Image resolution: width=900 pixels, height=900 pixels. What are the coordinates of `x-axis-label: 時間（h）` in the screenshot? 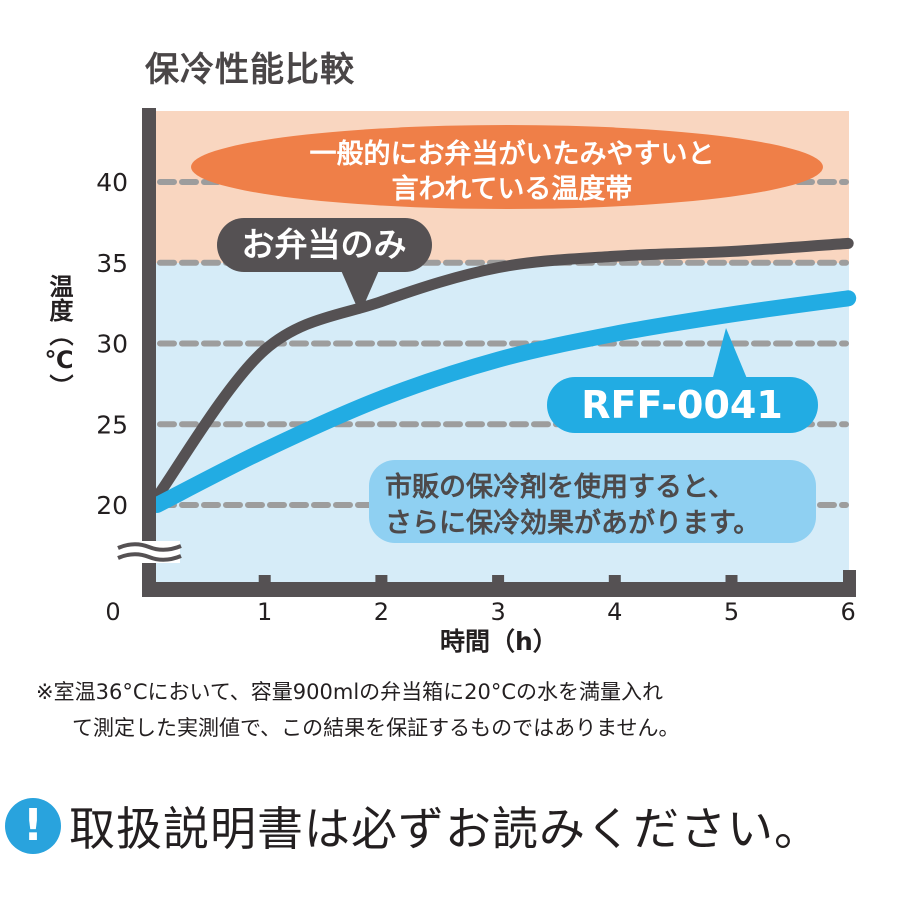 It's located at (499, 641).